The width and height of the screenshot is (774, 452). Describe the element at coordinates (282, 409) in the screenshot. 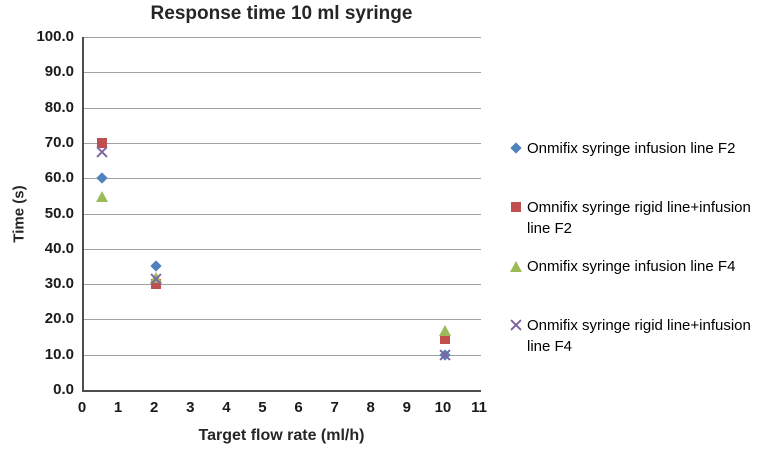

I see `x-axis-tick-labels: 0 1 2 3 4 5 6 7 8 9 10 11` at that location.